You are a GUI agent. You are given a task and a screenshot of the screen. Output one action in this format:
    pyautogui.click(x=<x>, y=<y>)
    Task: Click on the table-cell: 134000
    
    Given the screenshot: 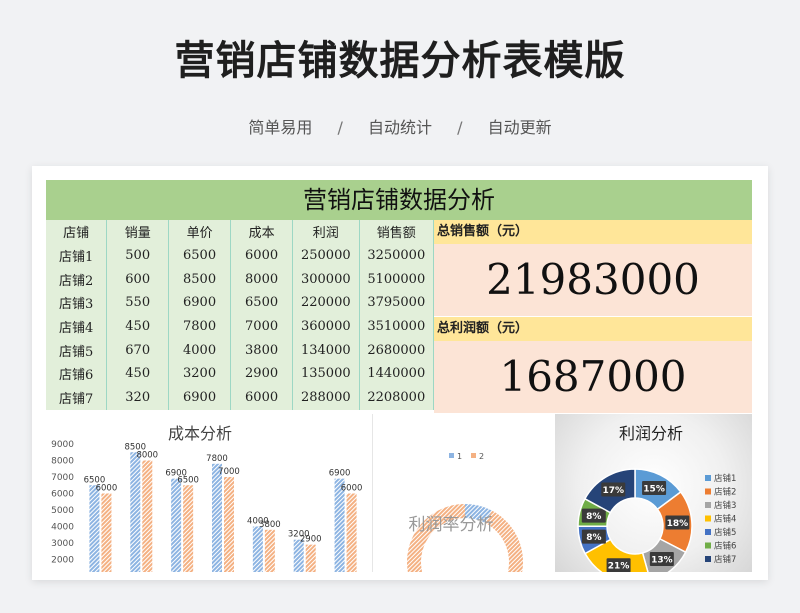 What is the action you would take?
    pyautogui.click(x=326, y=350)
    